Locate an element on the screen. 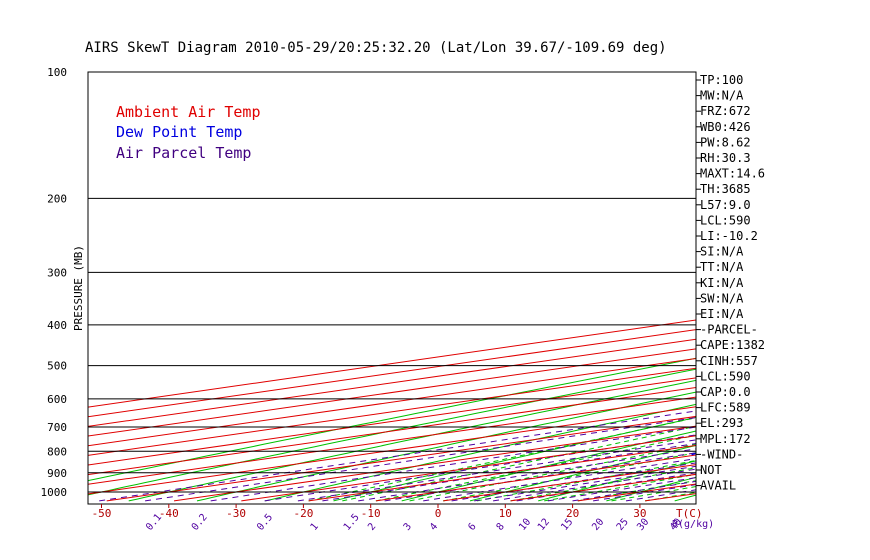 The height and width of the screenshot is (560, 870). mixing-ratio-label: 2 is located at coordinates (372, 527).